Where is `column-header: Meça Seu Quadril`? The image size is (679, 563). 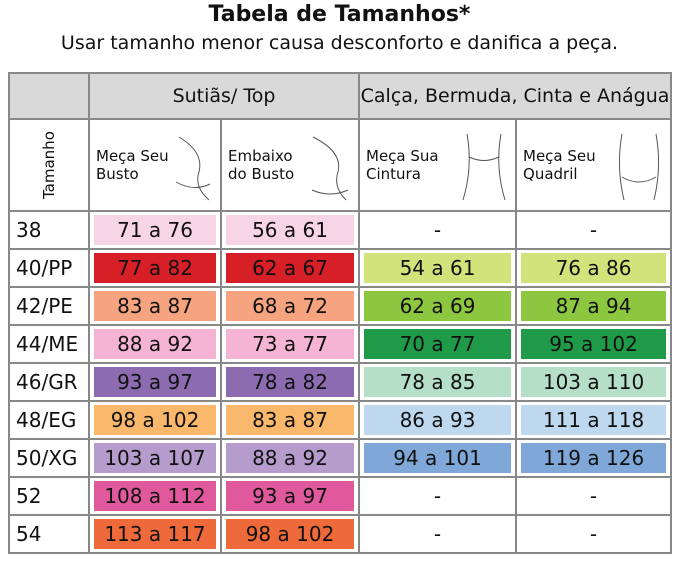 column-header: Meça Seu Quadril is located at coordinates (594, 165).